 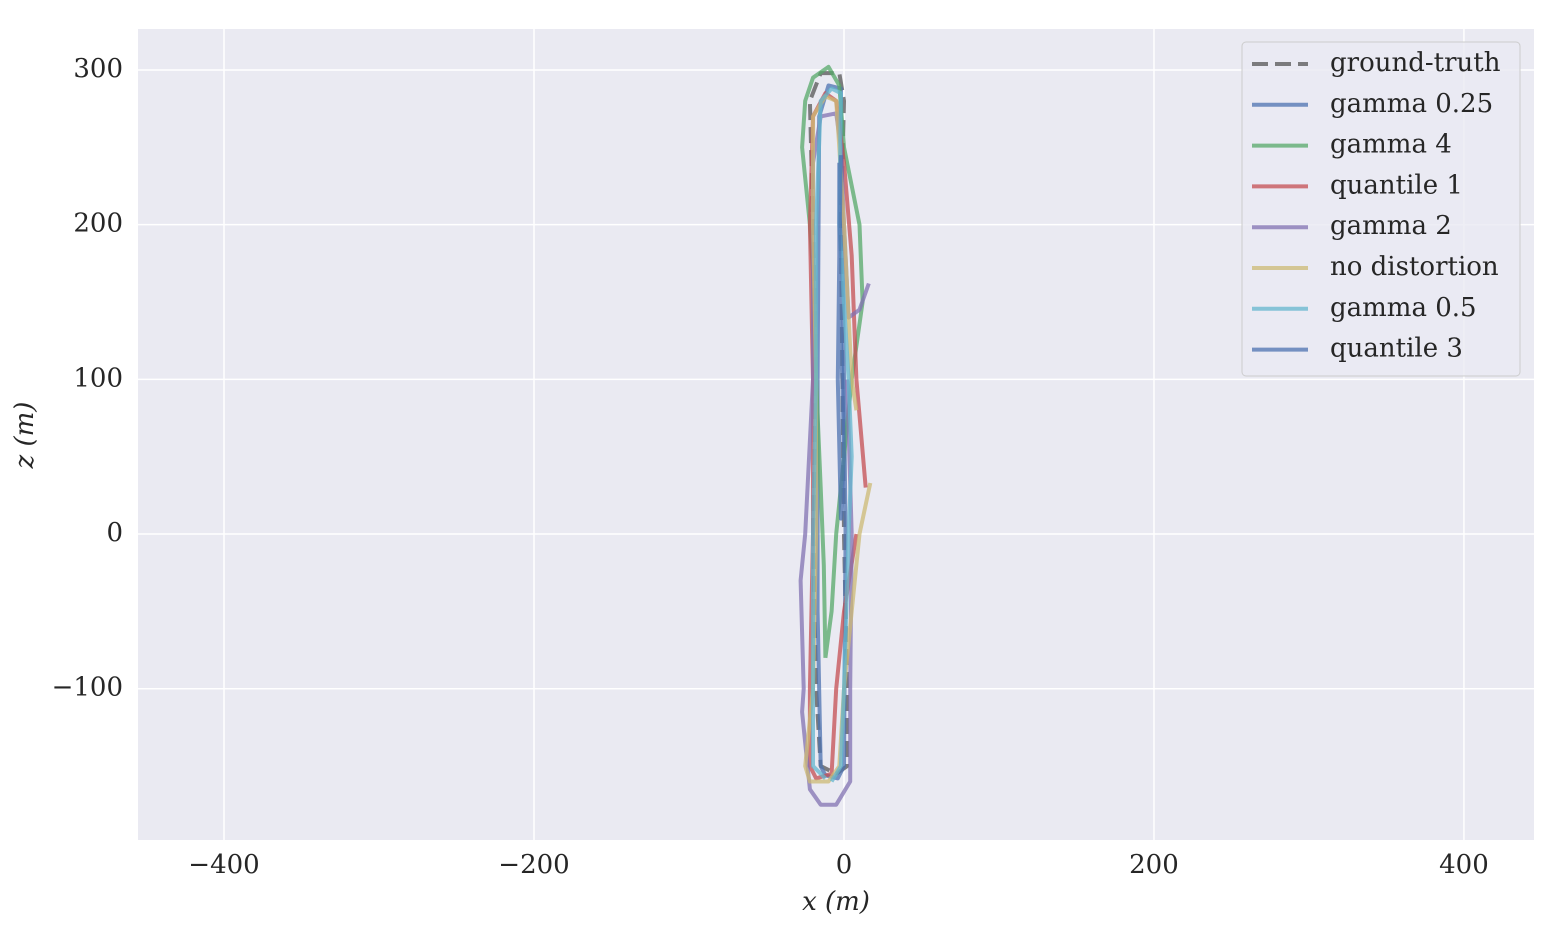 I want to click on x-tick-label: −400, so click(x=223, y=865).